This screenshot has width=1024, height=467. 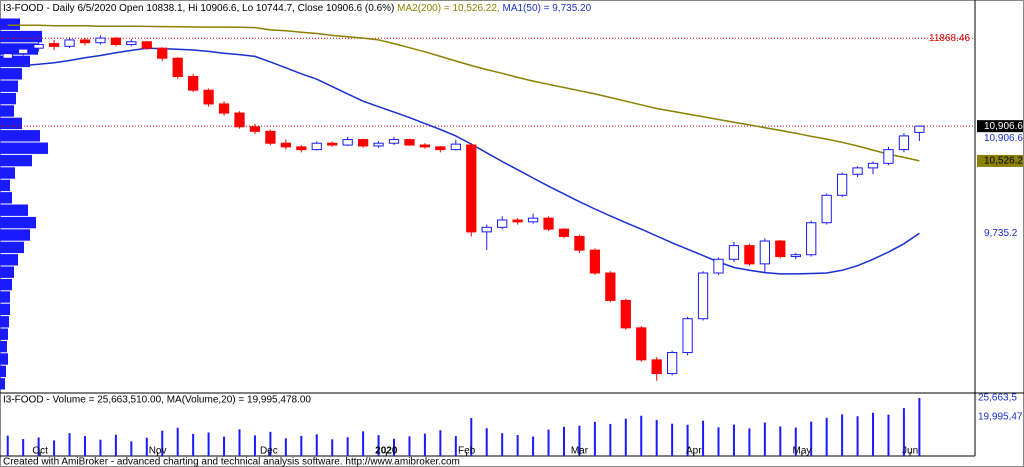 I want to click on x-tick-label: Apr, so click(x=694, y=451).